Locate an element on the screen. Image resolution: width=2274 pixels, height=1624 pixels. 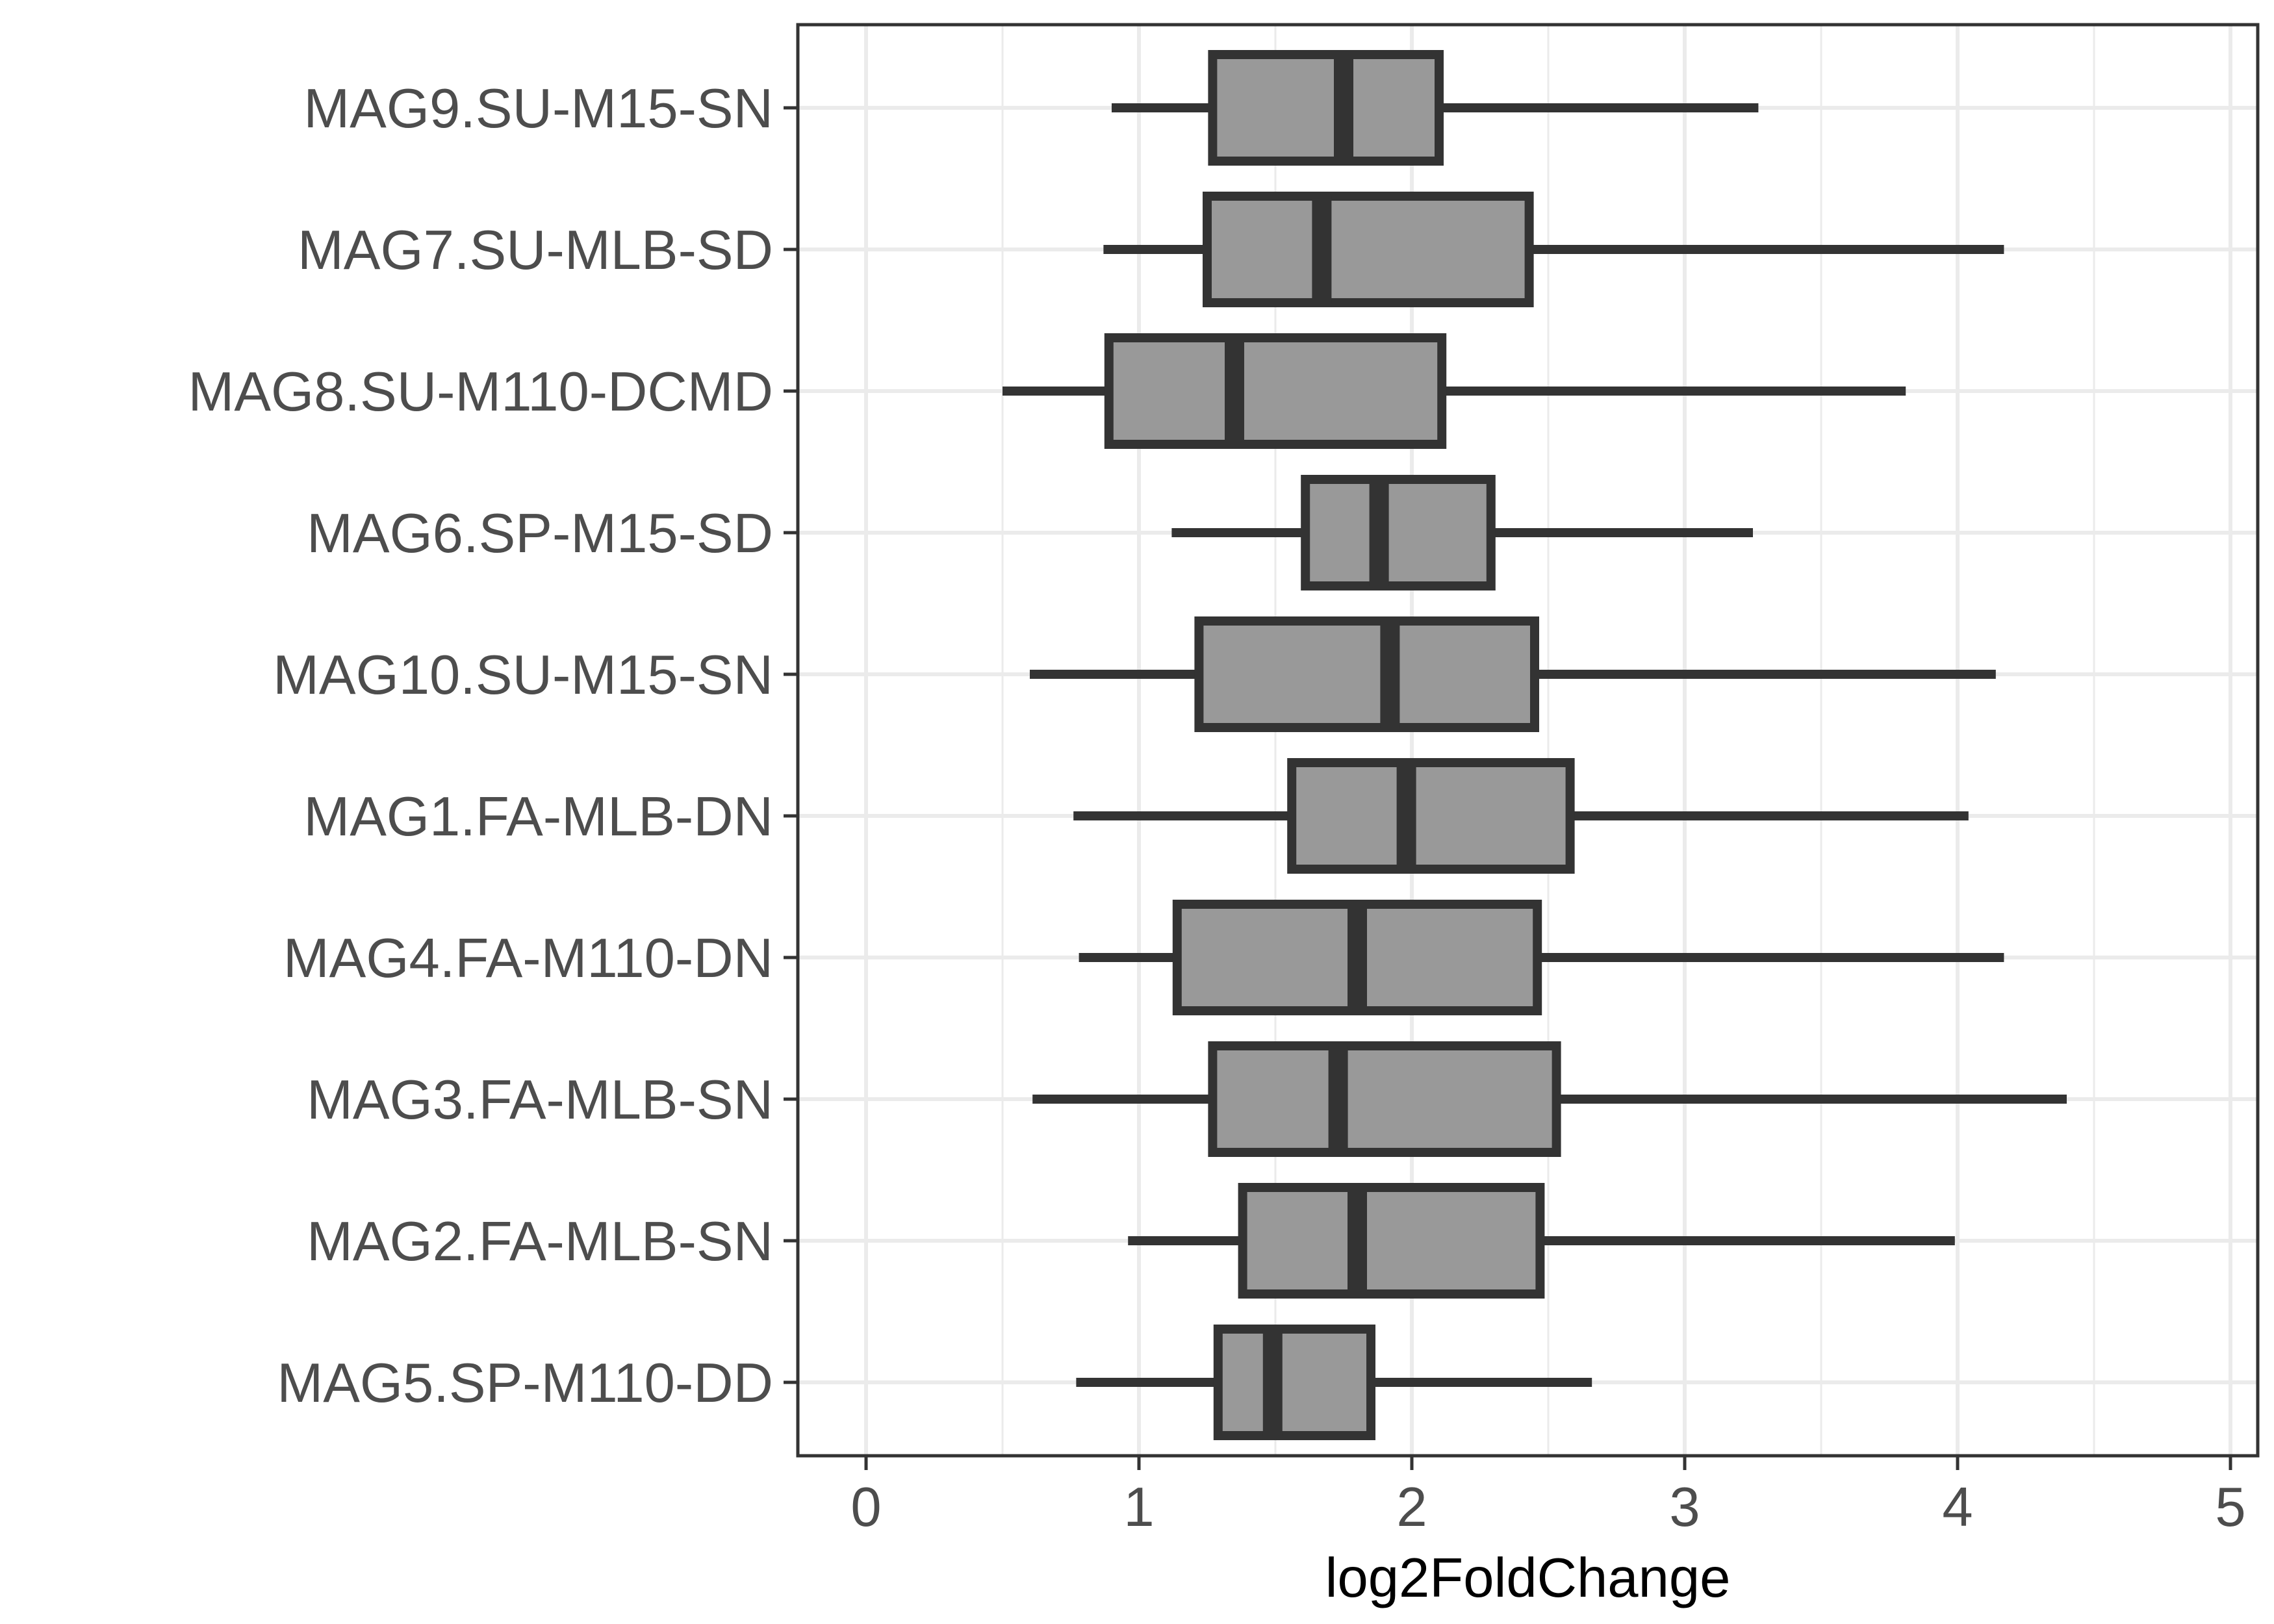
box-MAG3.FA-MLB-SN is located at coordinates (1549, 1099).